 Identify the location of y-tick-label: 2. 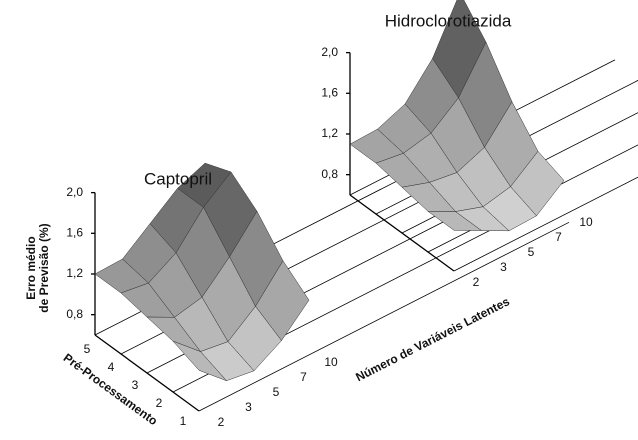
(159, 403).